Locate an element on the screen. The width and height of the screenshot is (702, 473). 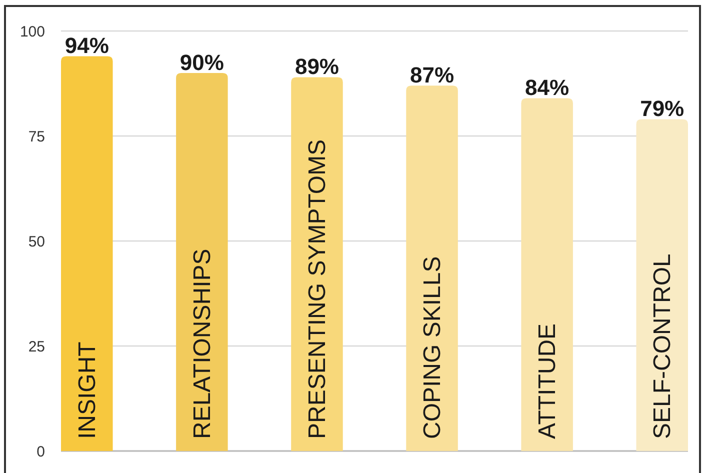
y-tick-label: 25 is located at coordinates (36, 347).